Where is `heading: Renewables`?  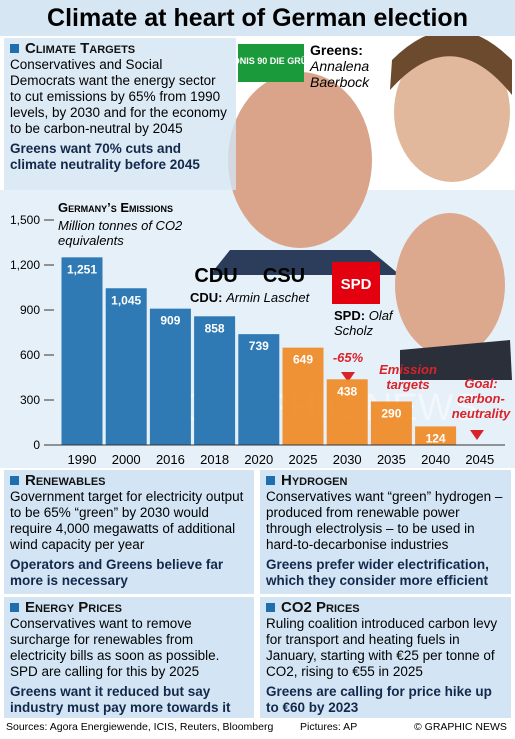
heading: Renewables is located at coordinates (129, 481).